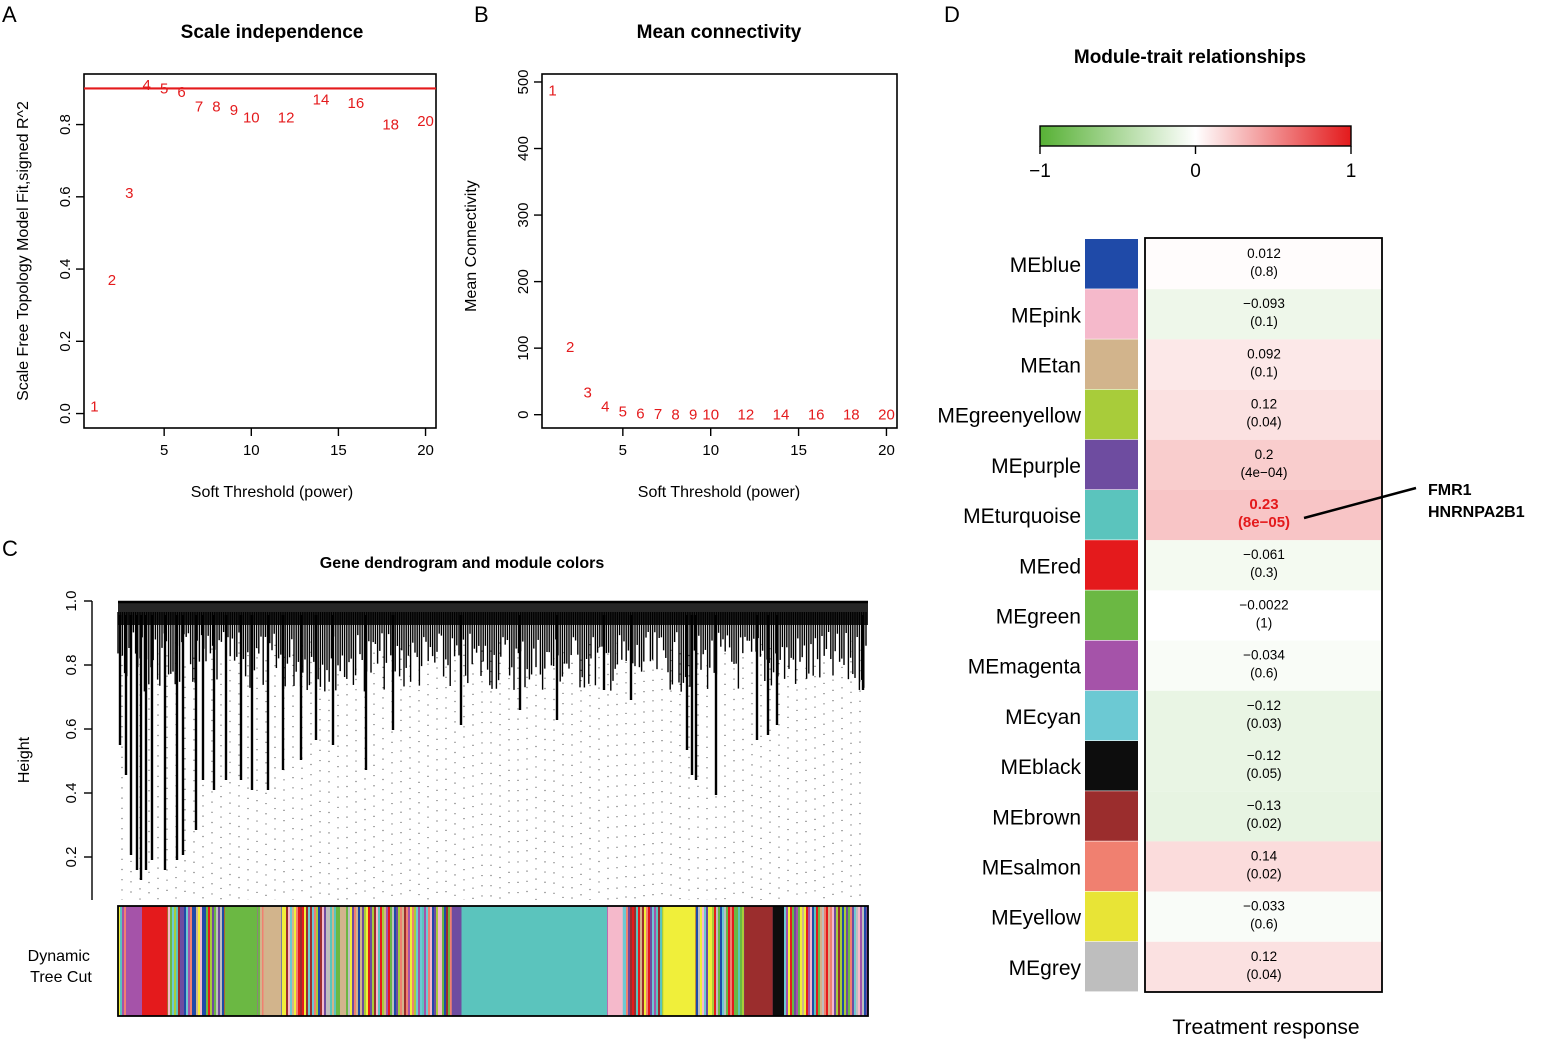 Image resolution: width=1551 pixels, height=1040 pixels. I want to click on panel-a-ylabel: Scale Free Topology Model Fit,signed R^2, so click(23, 251).